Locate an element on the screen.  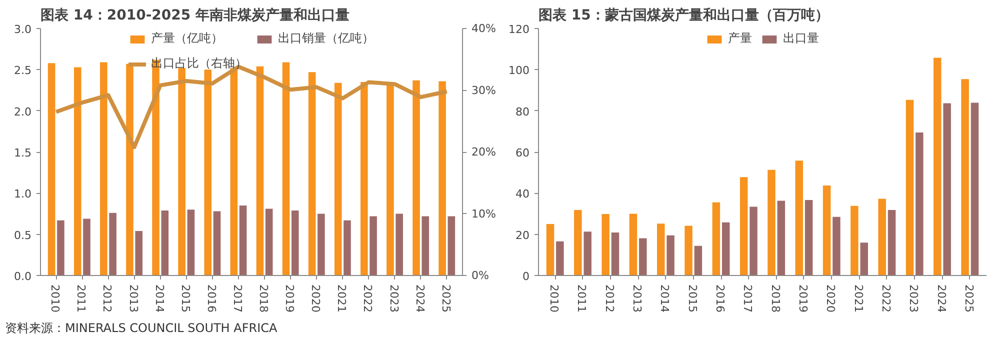
y-tick-label: 0 is located at coordinates (526, 276).